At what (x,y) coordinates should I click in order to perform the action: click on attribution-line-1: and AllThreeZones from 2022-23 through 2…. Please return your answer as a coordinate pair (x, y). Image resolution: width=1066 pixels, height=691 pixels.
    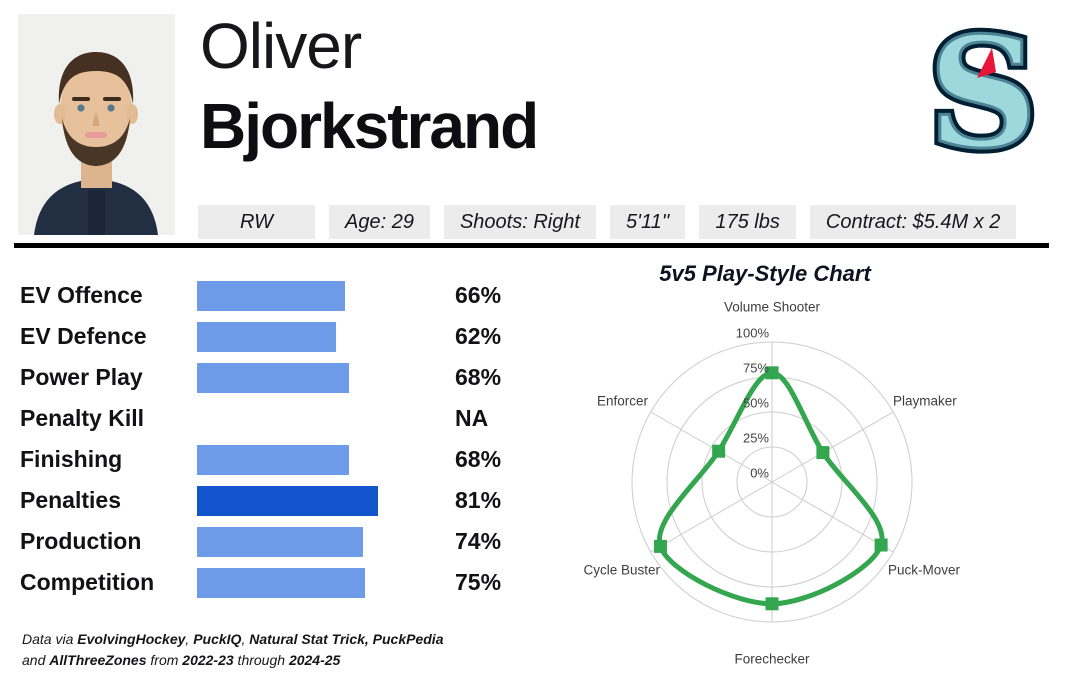
    Looking at the image, I should click on (232, 660).